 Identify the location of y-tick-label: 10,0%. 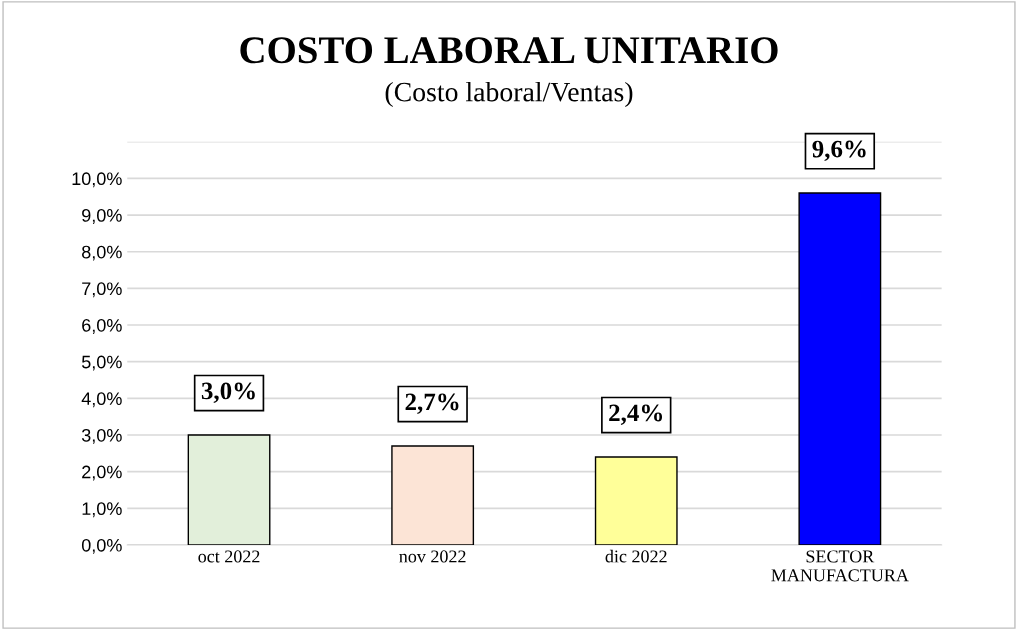
(97, 180).